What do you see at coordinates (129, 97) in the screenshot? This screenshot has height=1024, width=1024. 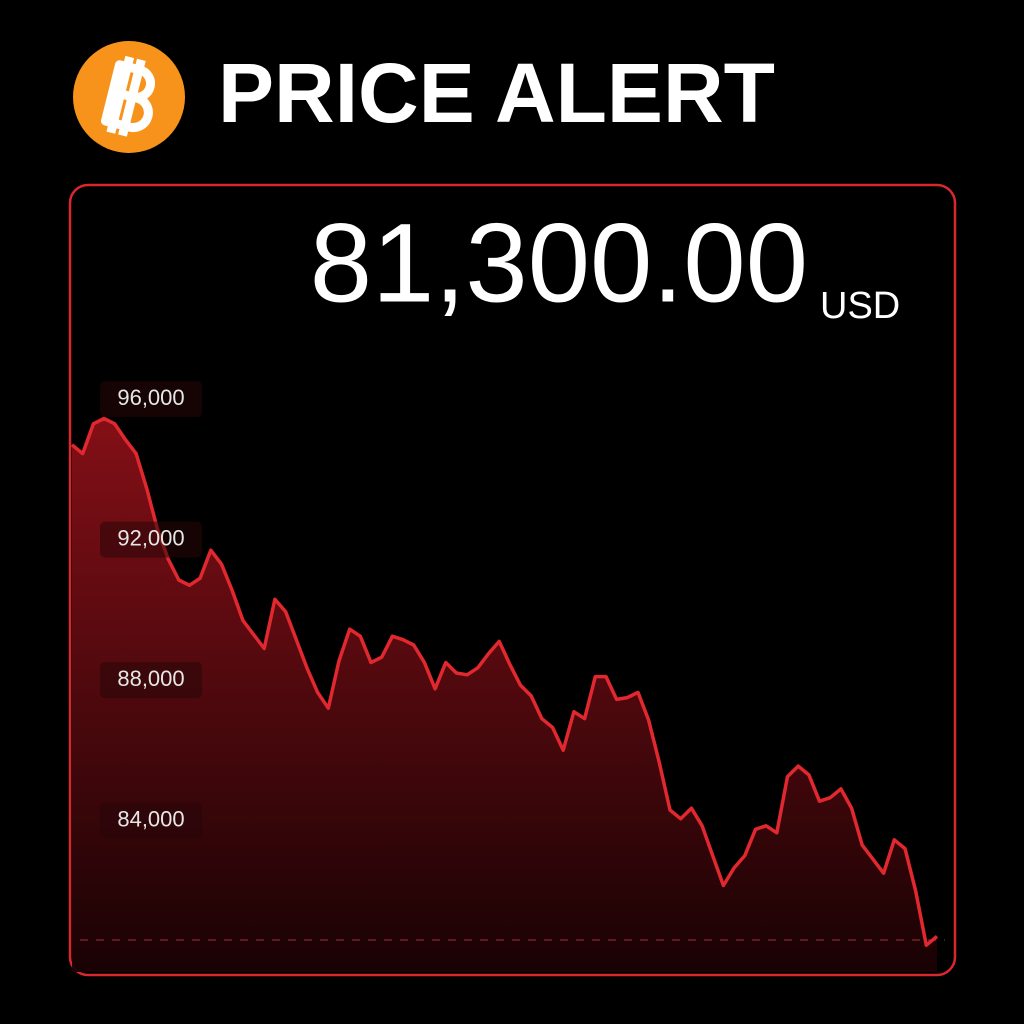 I see `bitcoin-icon` at bounding box center [129, 97].